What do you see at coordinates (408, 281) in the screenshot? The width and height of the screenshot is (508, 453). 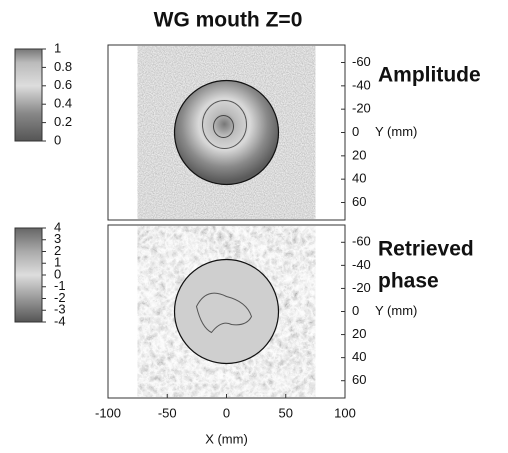 I see `panel-label: phase` at bounding box center [408, 281].